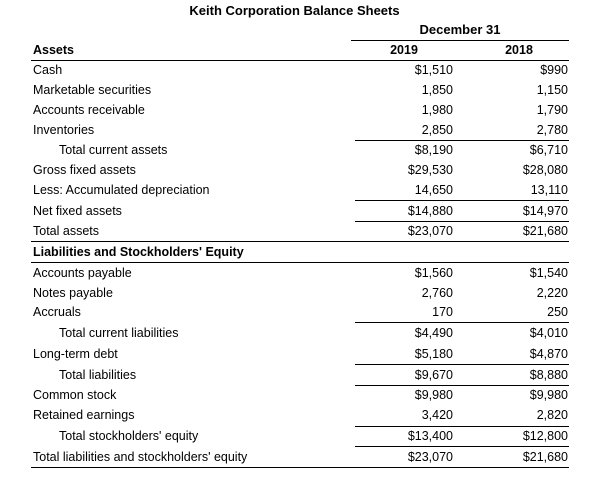  What do you see at coordinates (53, 50) in the screenshot?
I see `assets-heading: Assets` at bounding box center [53, 50].